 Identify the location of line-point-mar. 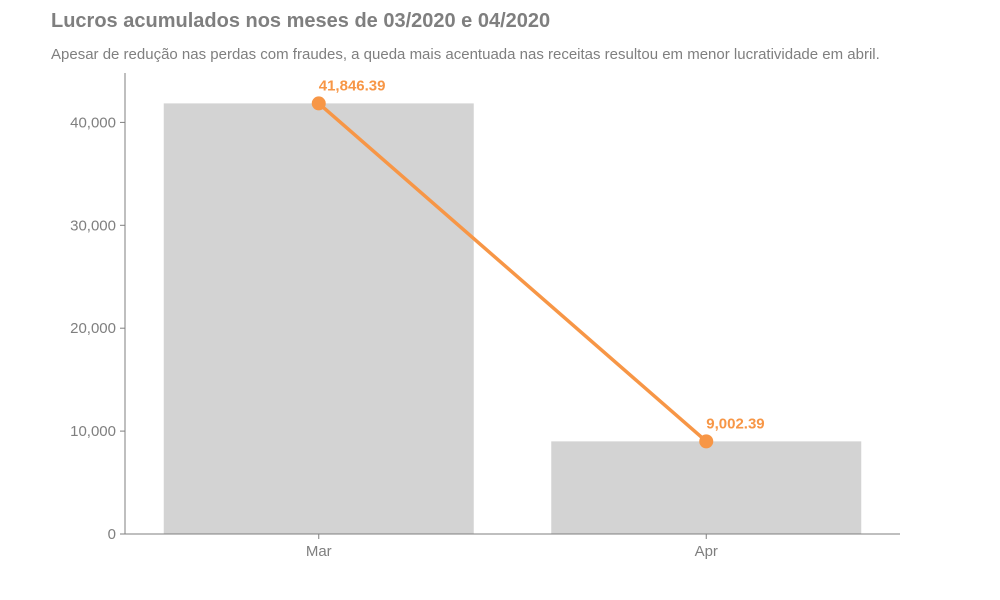
(318, 103).